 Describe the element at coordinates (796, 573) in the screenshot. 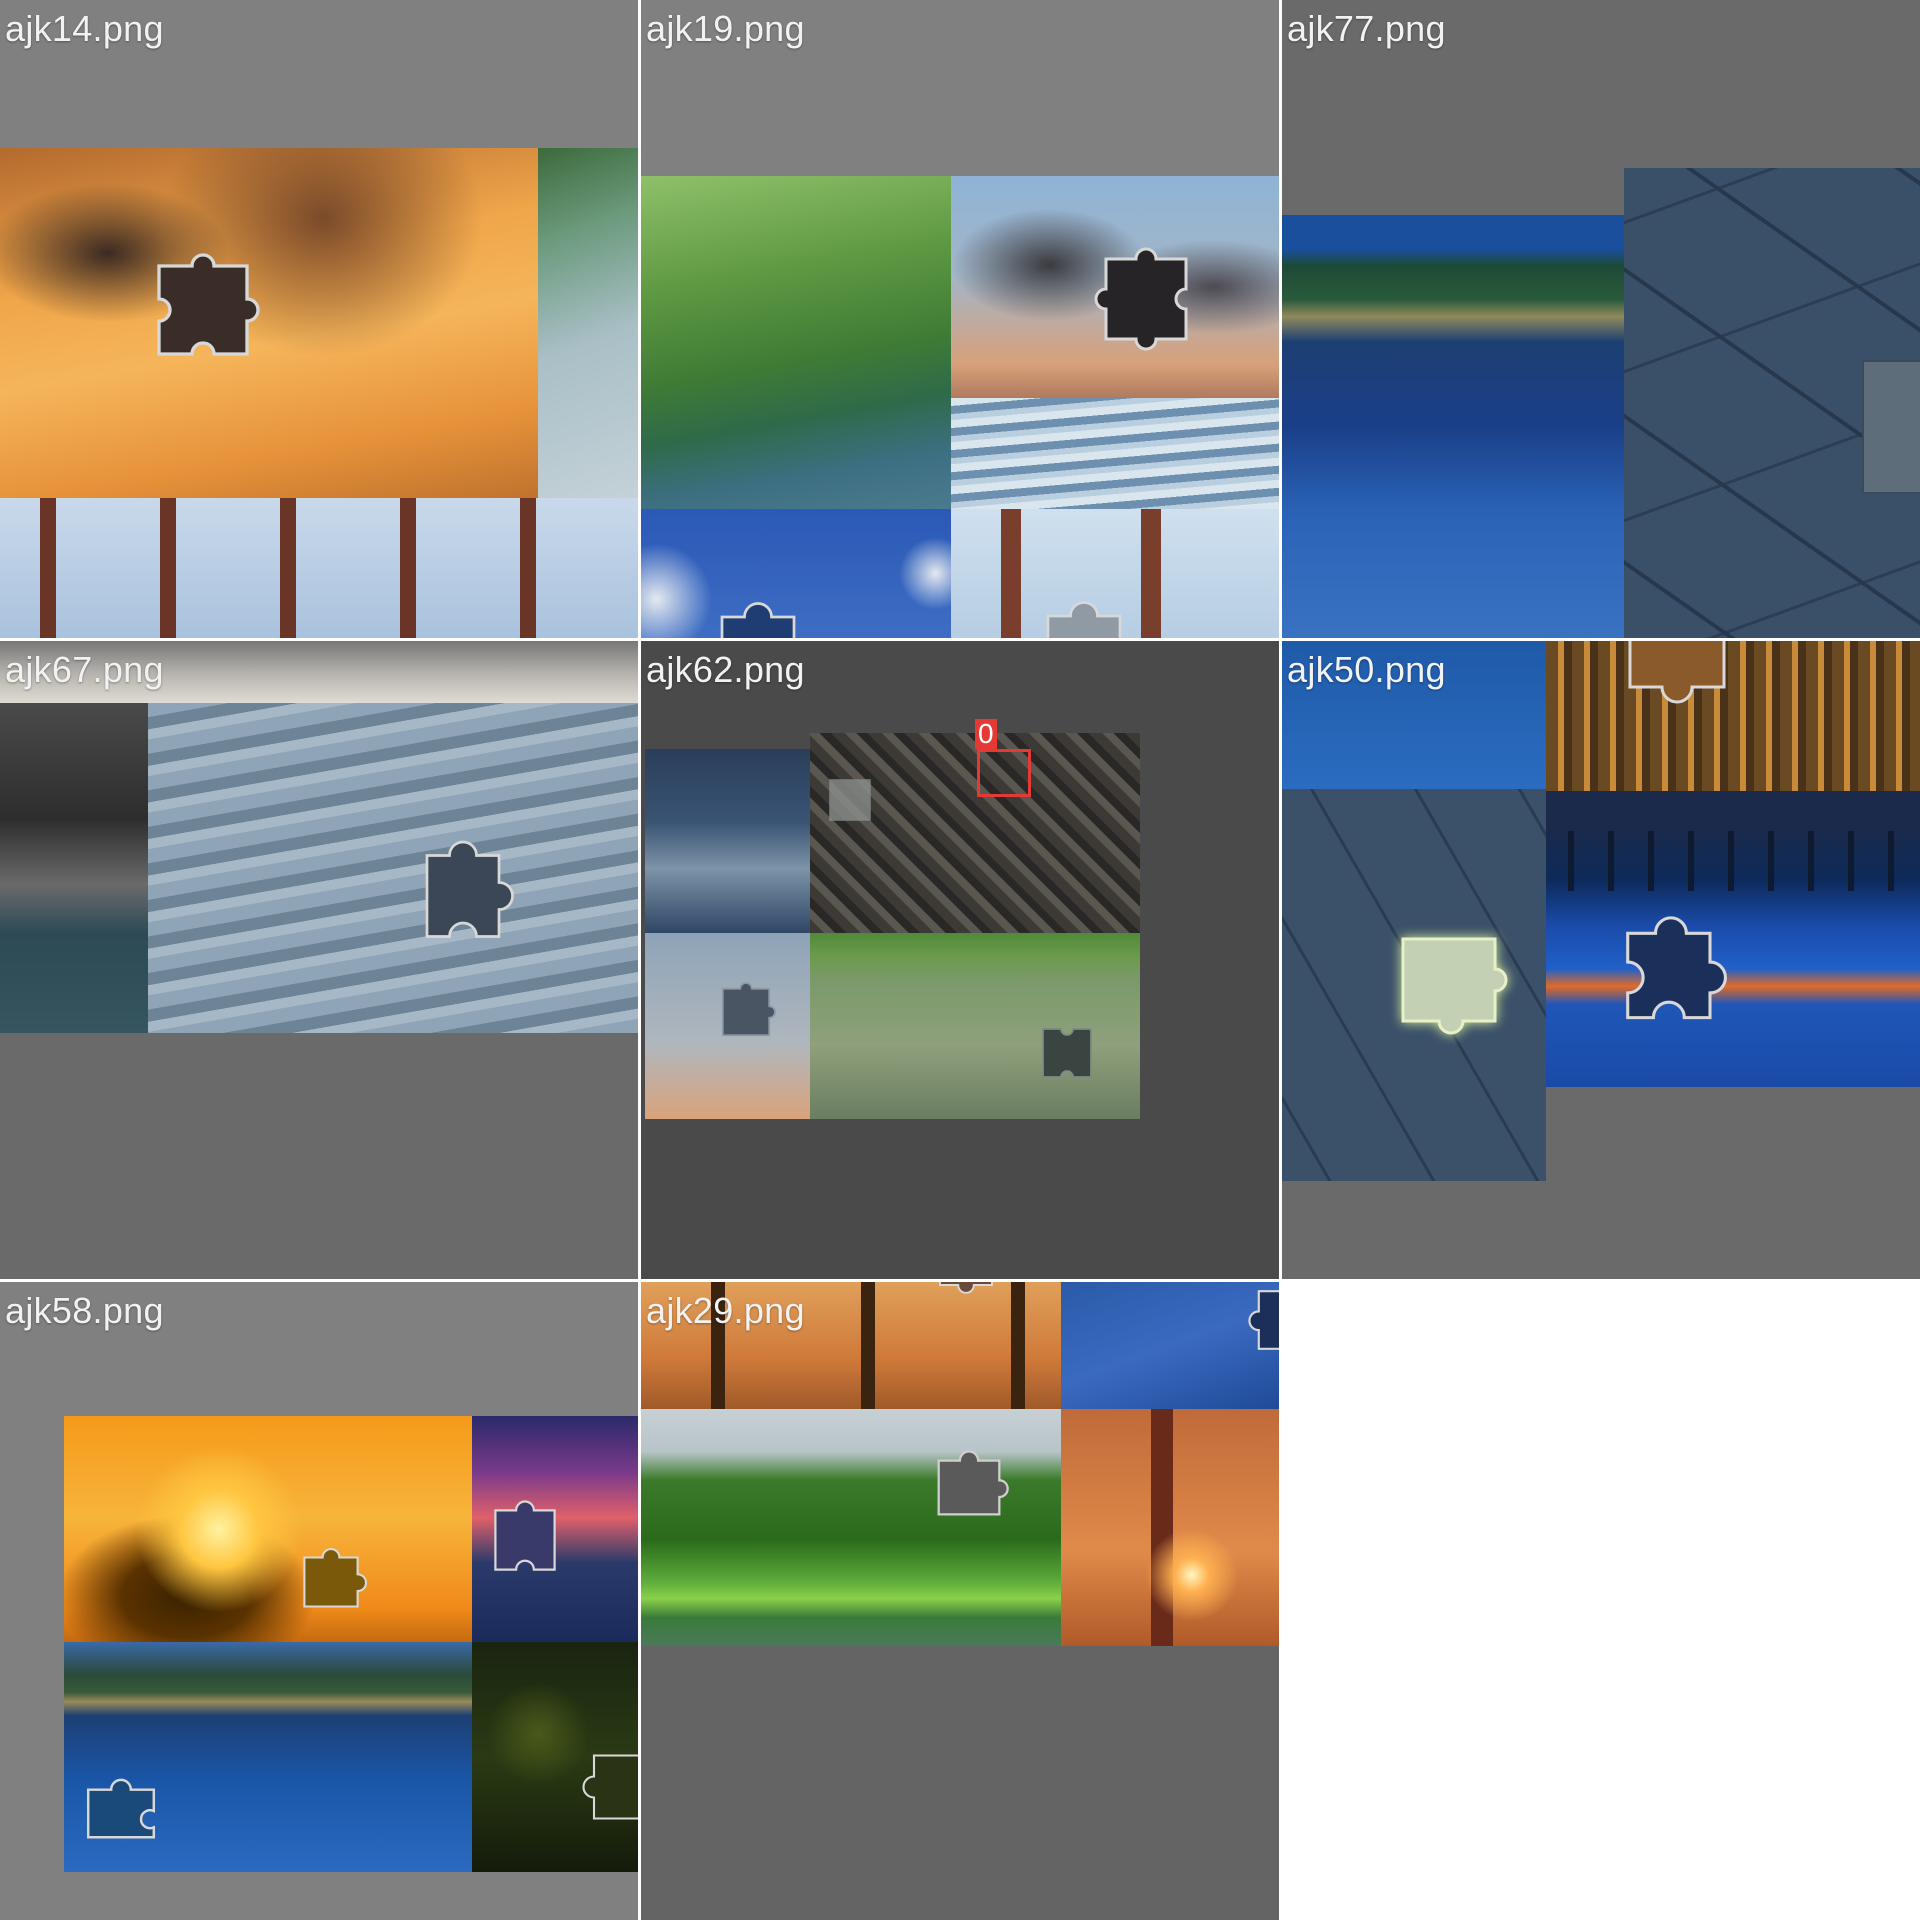

I see `tile-blue-sky` at that location.